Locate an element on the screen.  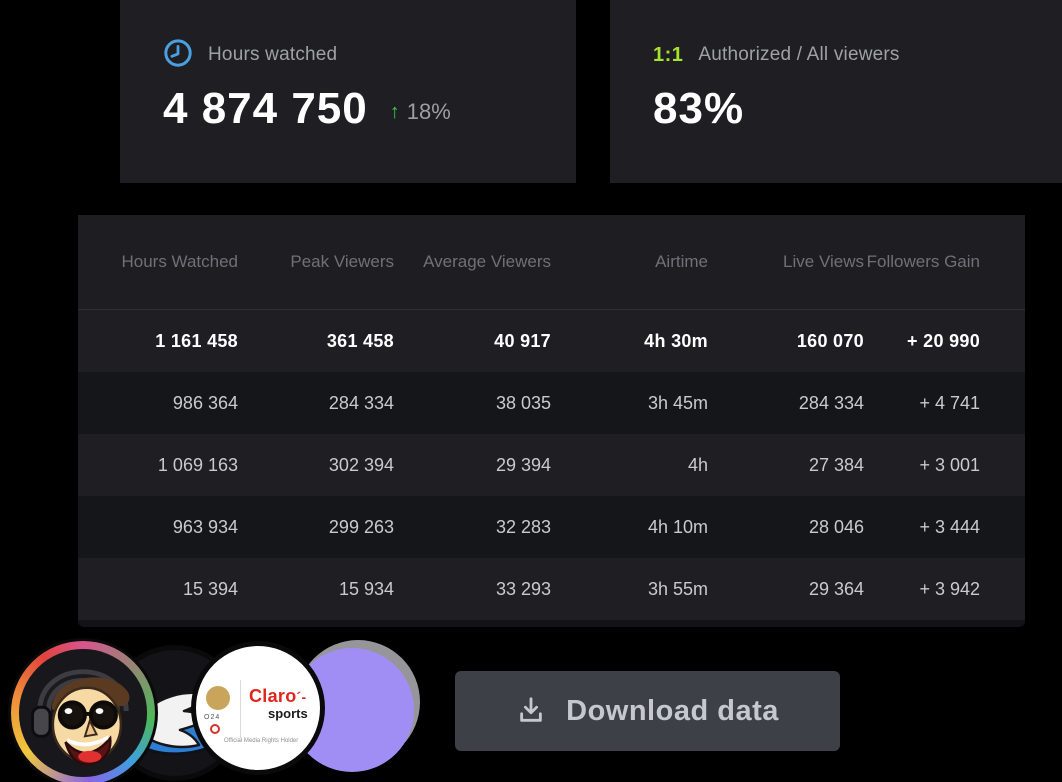
table-cell: 963 934 is located at coordinates (205, 526).